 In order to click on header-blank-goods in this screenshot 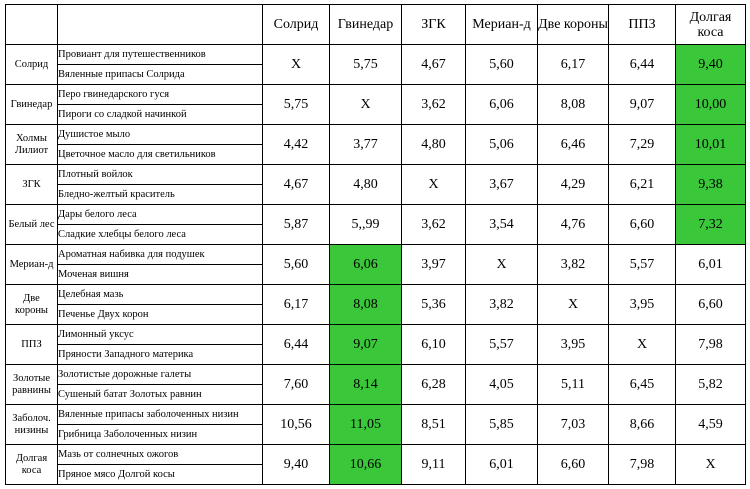, I will do `click(160, 24)`.